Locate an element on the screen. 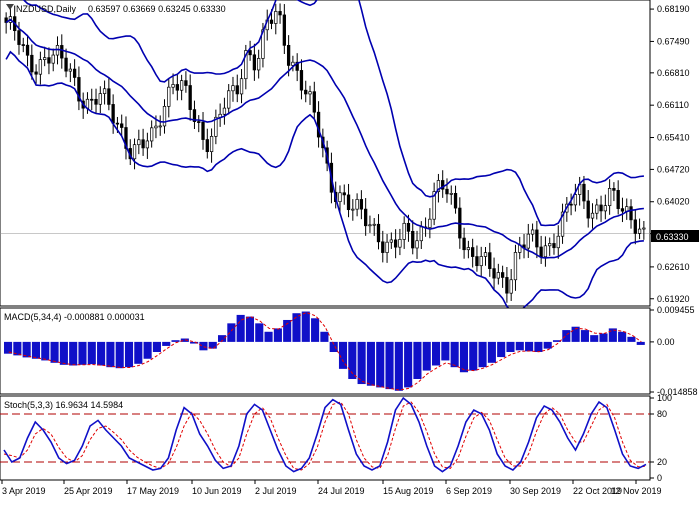 This screenshot has height=505, width=699. price-tick-label: 0.66810 is located at coordinates (673, 73).